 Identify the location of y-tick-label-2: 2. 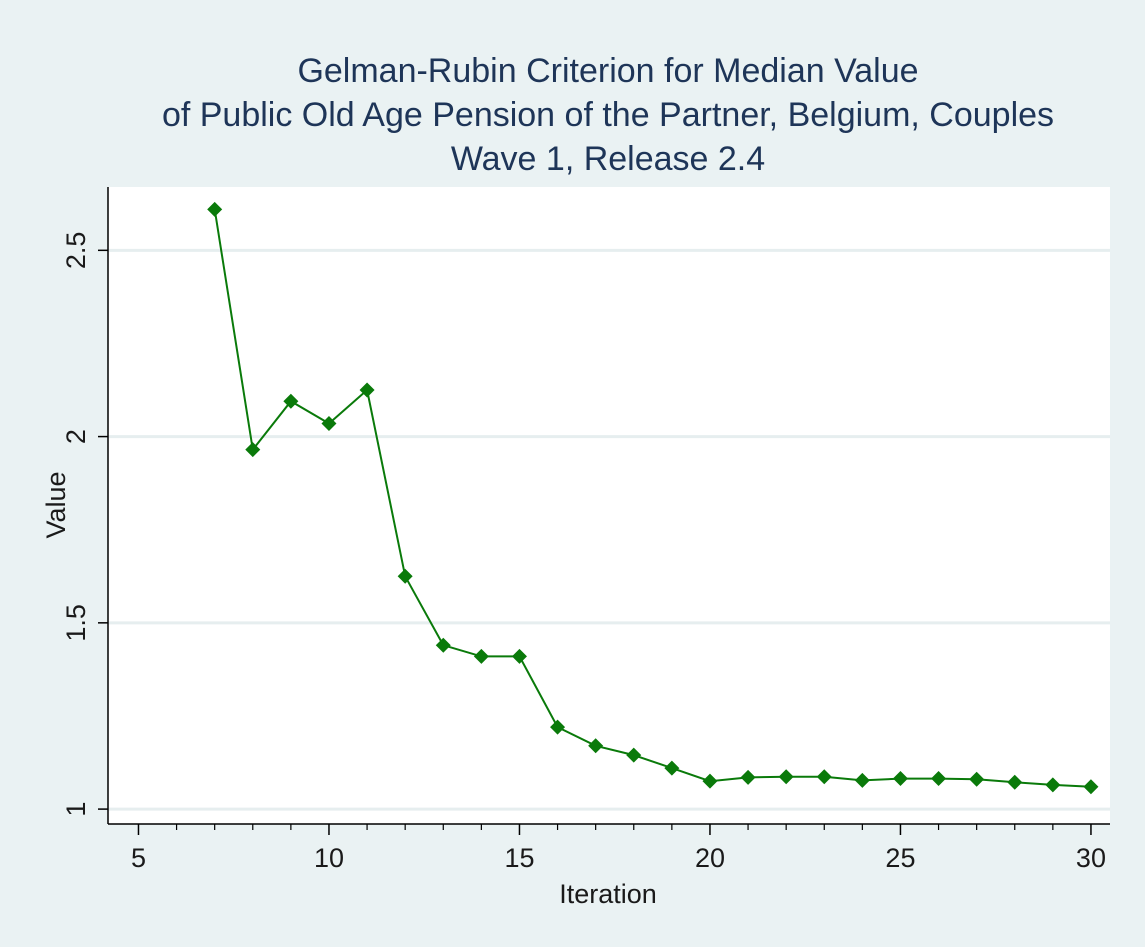
(76, 436).